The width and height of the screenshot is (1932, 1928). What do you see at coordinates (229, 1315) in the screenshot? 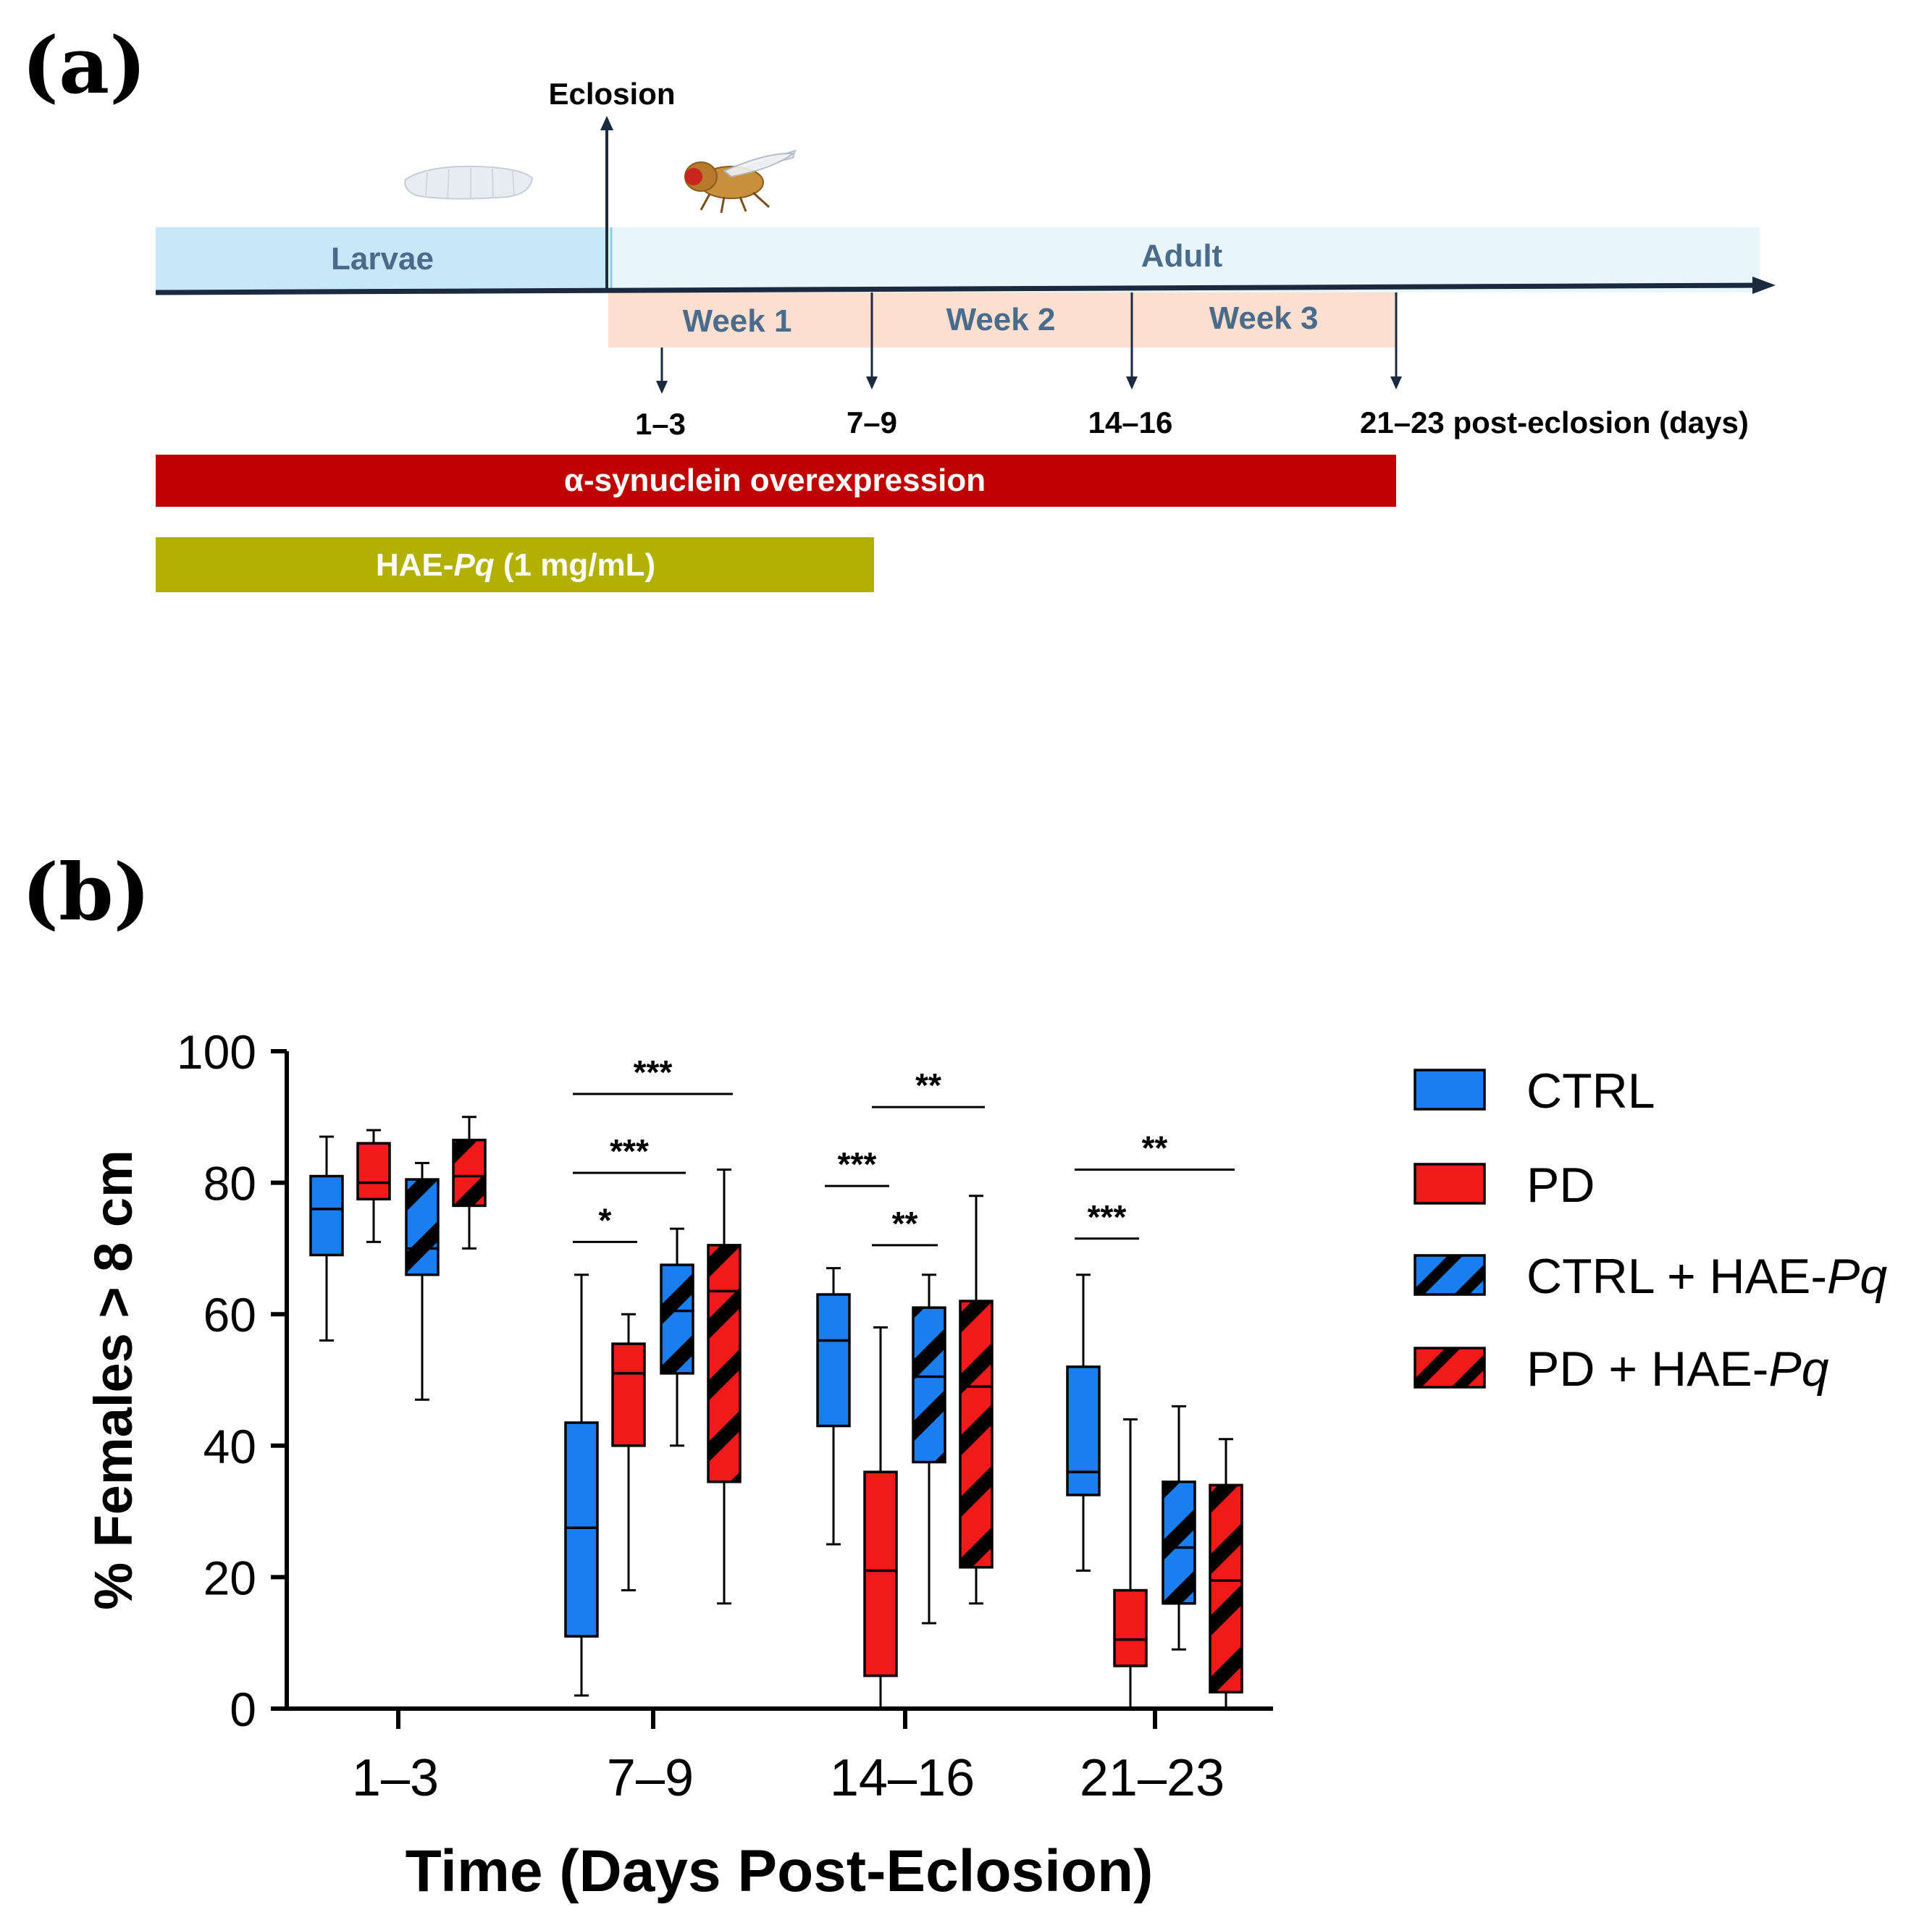
I see `y-tick-label: 60` at bounding box center [229, 1315].